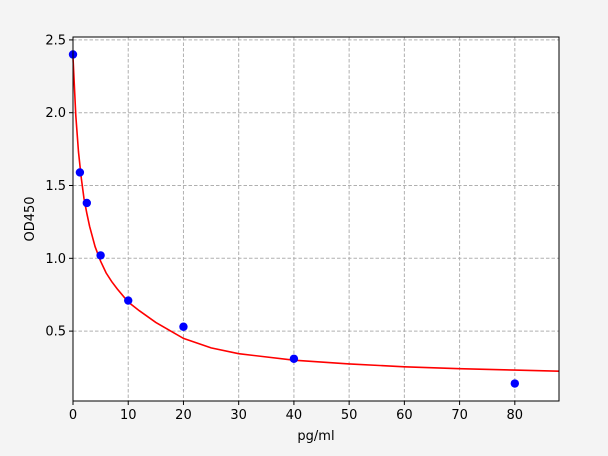  Describe the element at coordinates (515, 415) in the screenshot. I see `x-tick-label: 80` at that location.